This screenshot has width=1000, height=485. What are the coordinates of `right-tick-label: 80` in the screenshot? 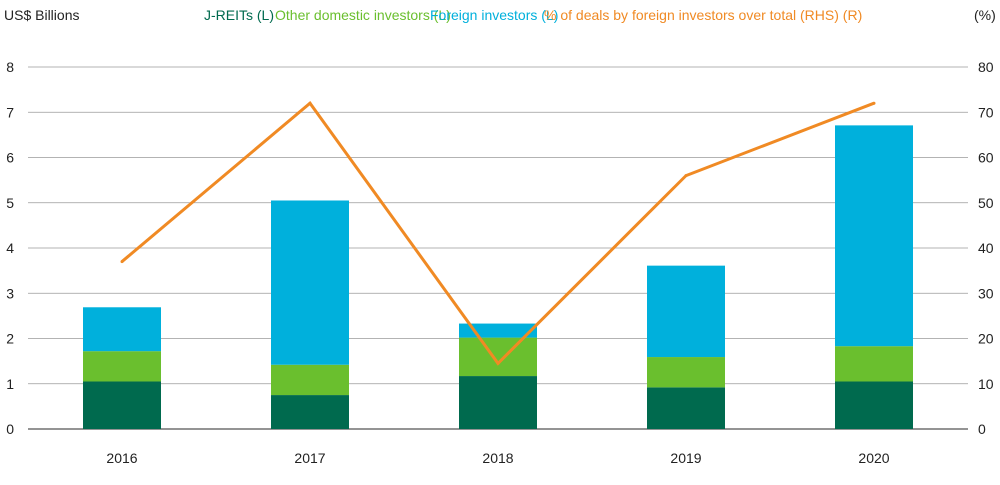 It's located at (986, 67).